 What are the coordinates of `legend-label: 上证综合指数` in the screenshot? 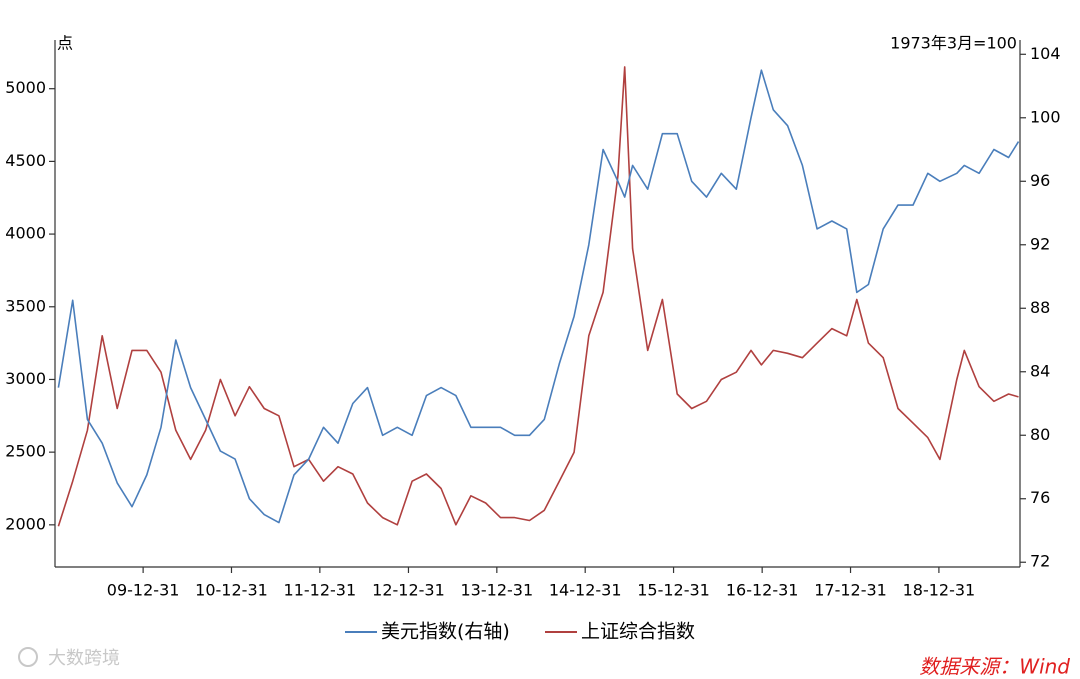 It's located at (638, 632).